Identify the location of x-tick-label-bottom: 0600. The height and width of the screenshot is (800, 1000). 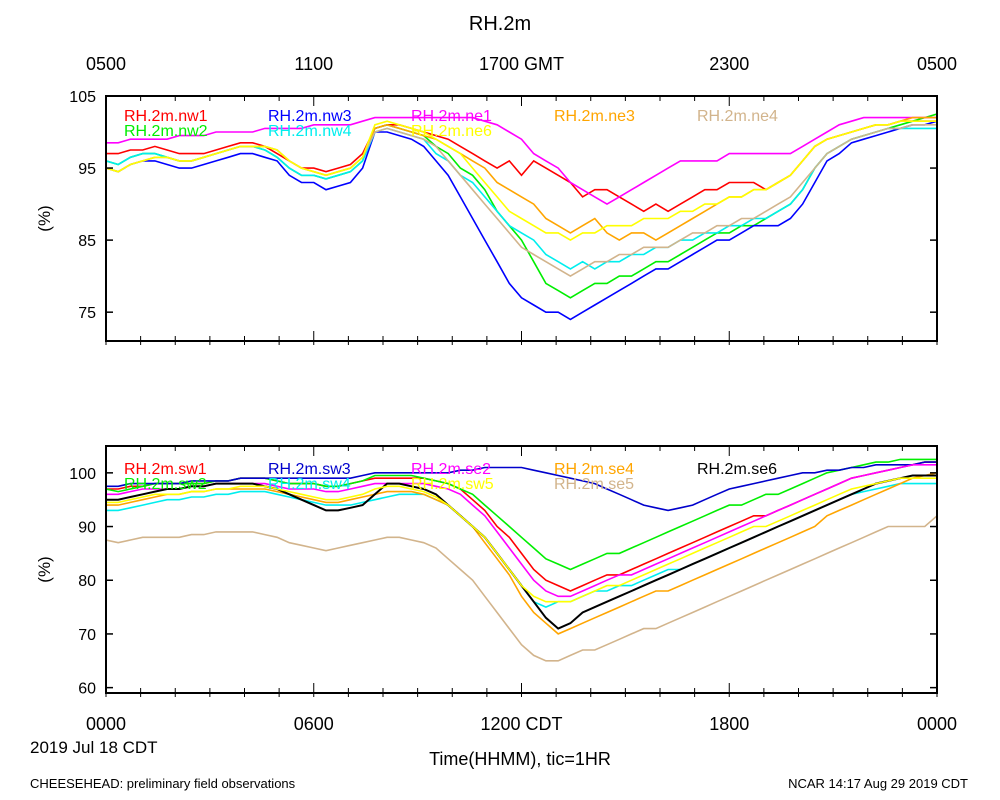
(314, 724).